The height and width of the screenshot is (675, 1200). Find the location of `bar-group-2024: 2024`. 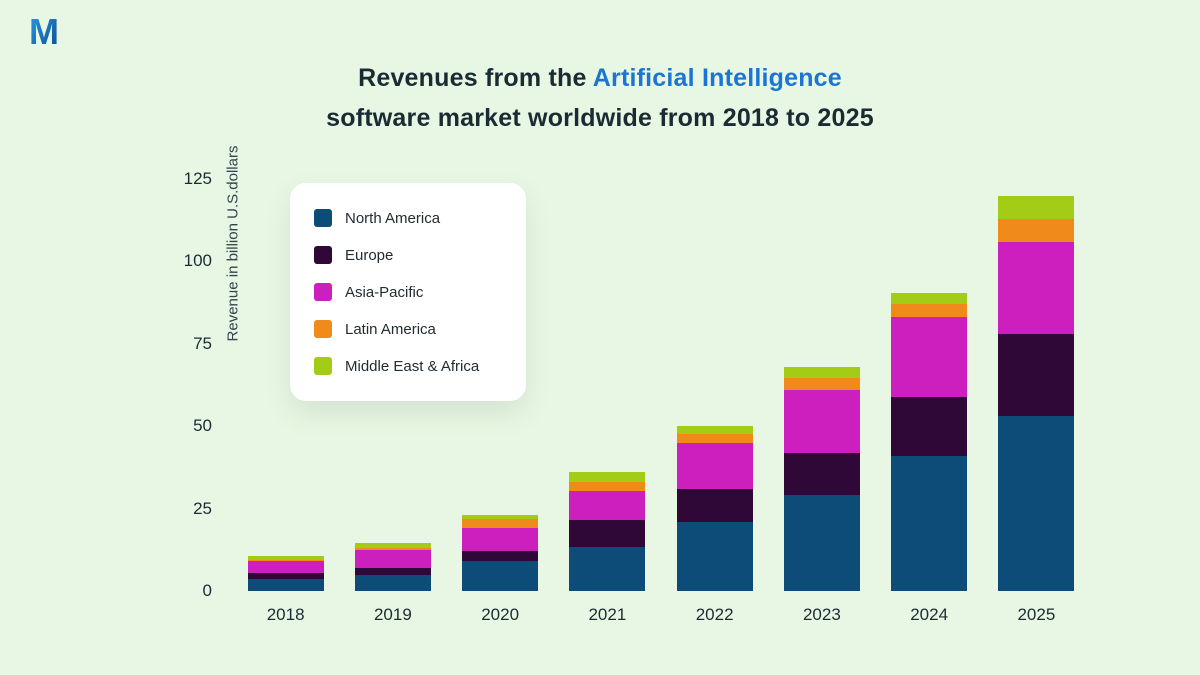

bar-group-2024: 2024 is located at coordinates (929, 401).